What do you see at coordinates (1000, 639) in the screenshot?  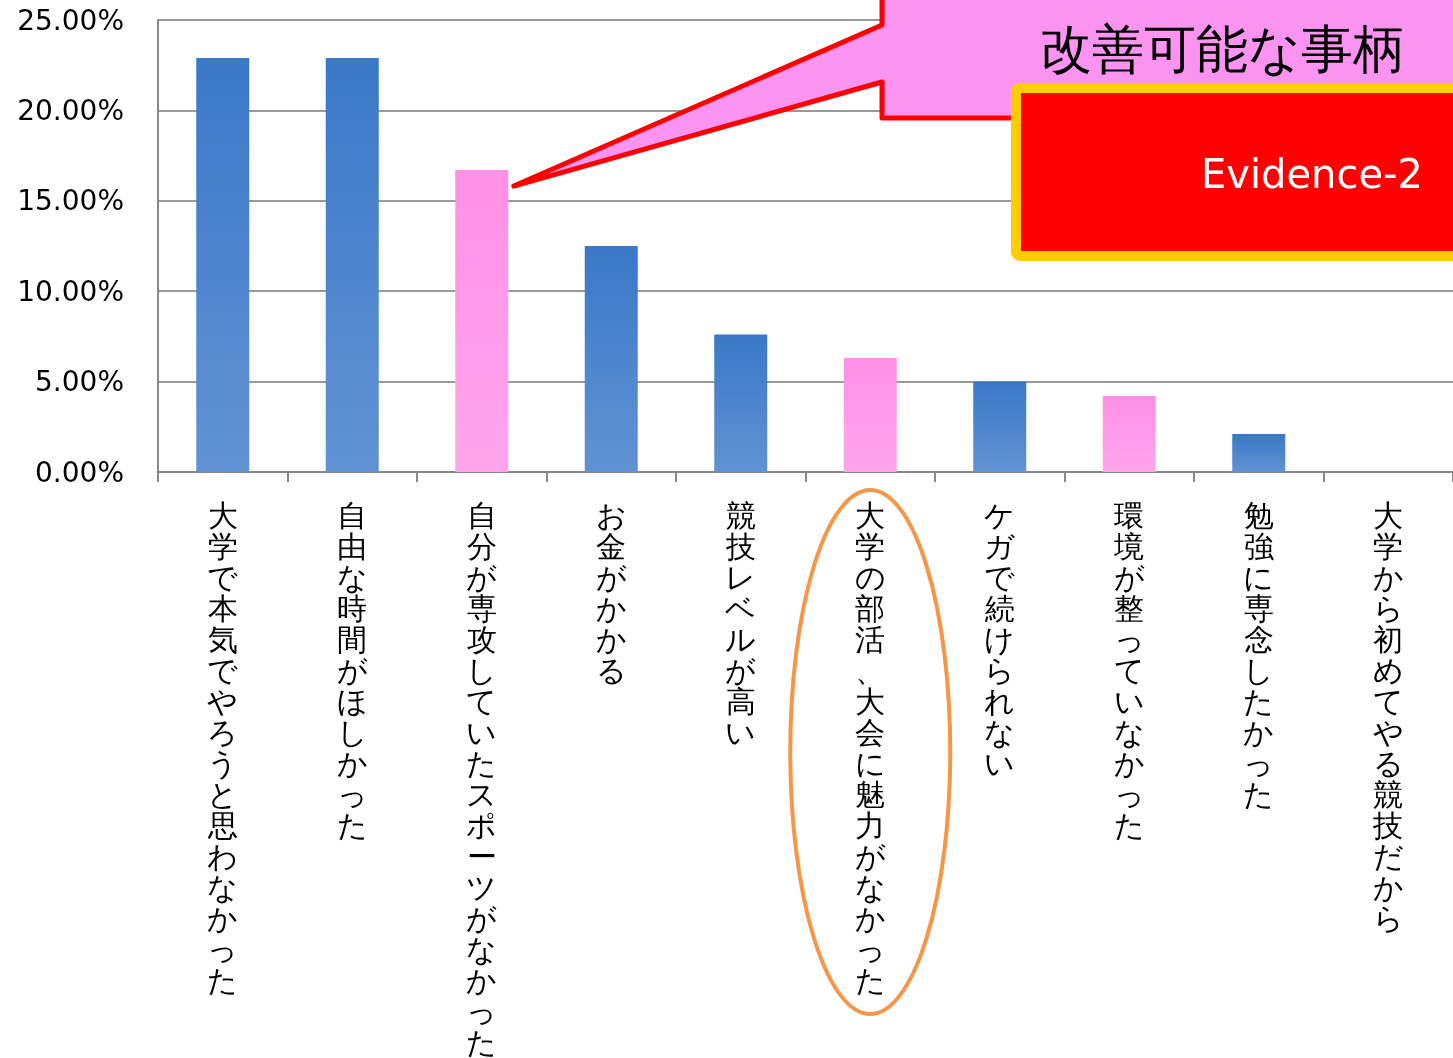 I see `category-label: ケガで続けられない` at bounding box center [1000, 639].